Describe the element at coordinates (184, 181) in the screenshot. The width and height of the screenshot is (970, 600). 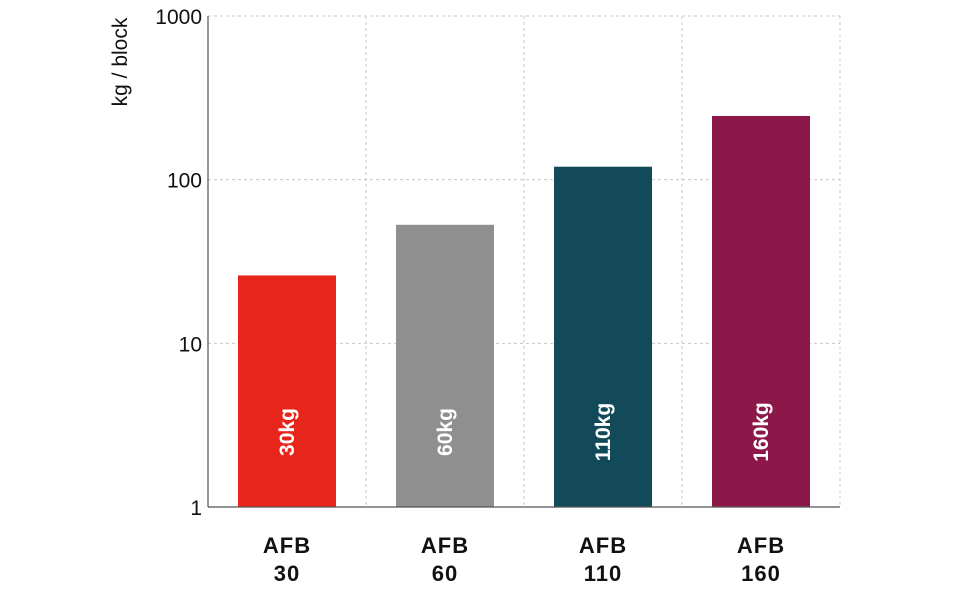
I see `y-tick-label: 100` at that location.